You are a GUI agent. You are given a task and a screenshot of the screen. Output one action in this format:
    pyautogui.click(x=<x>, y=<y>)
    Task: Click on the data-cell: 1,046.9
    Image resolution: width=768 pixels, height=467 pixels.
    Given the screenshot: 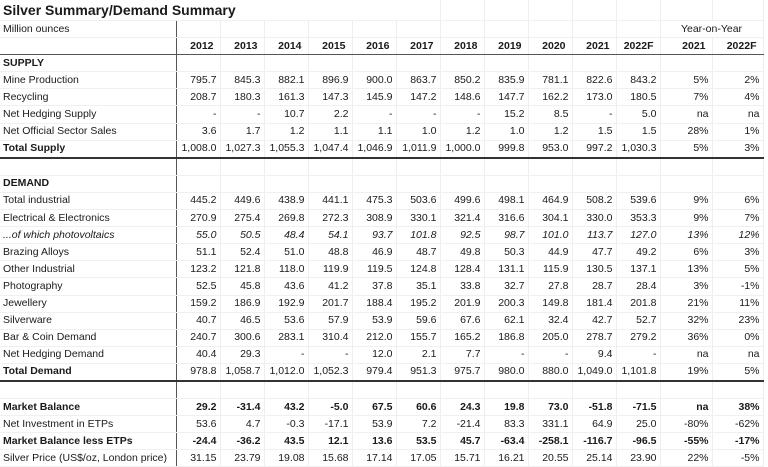 What is the action you would take?
    pyautogui.click(x=374, y=149)
    